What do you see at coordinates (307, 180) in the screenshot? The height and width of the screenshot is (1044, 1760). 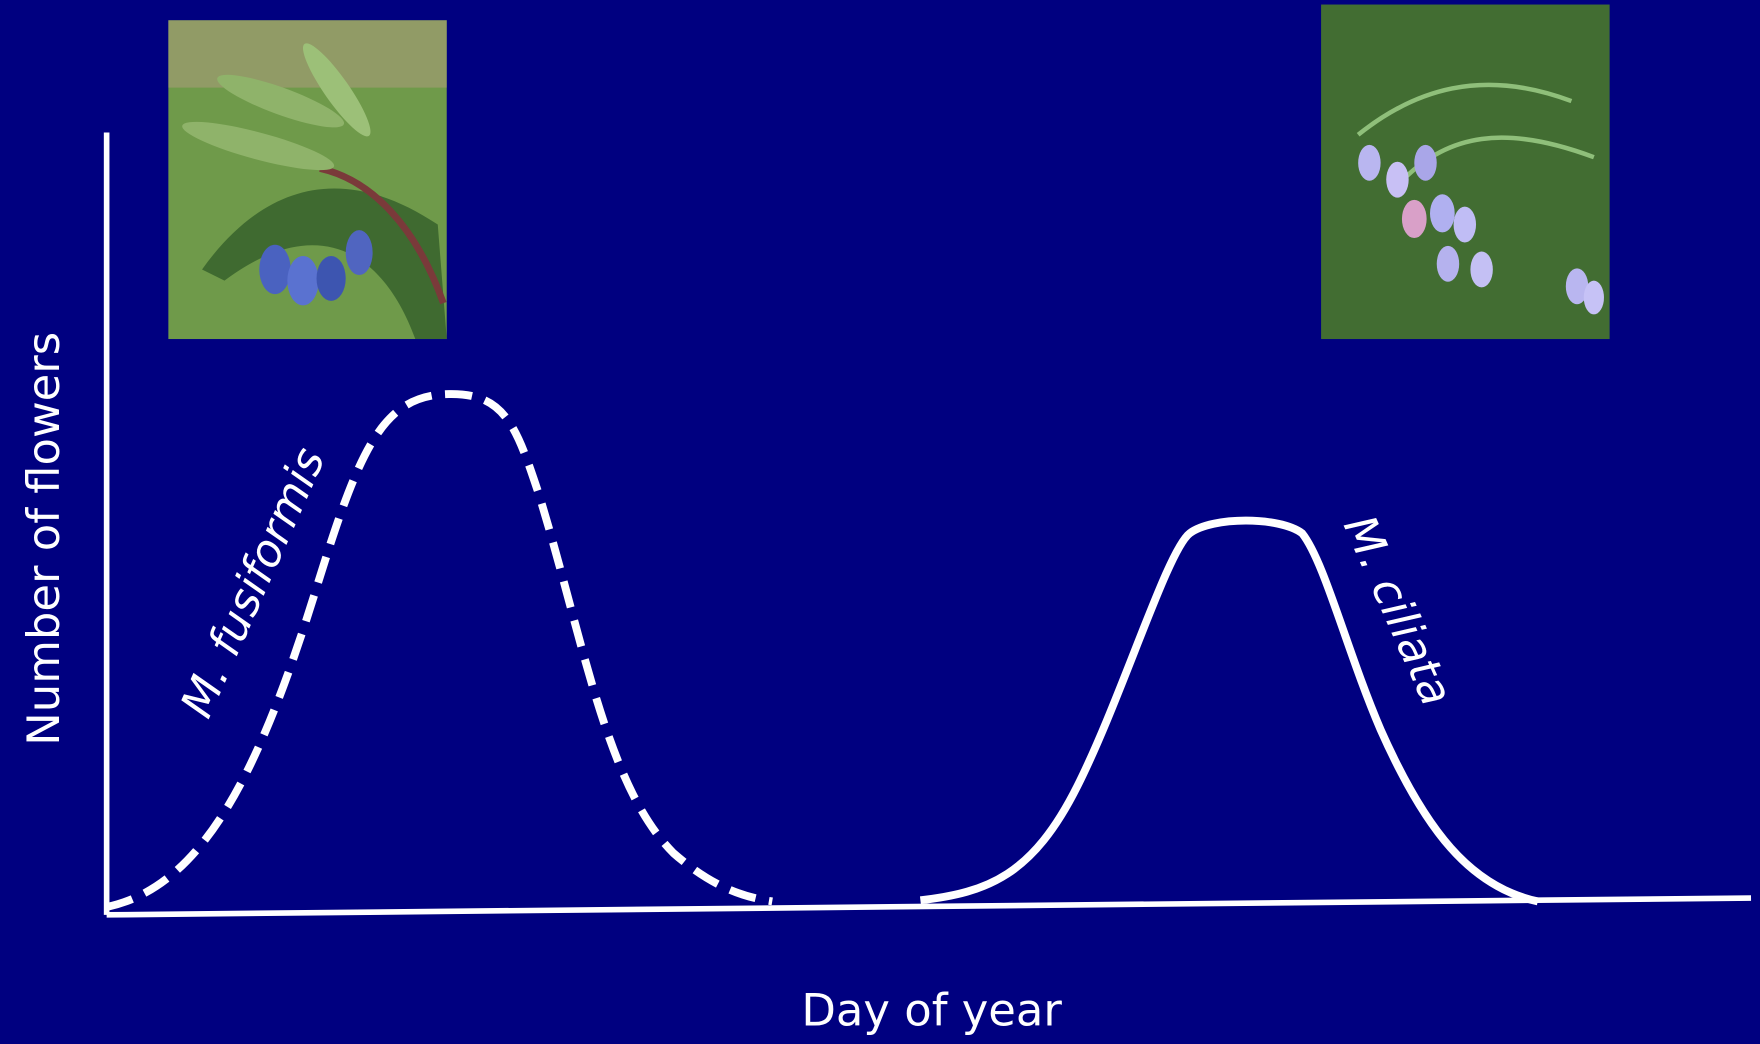 I see `photo-fusiformis` at bounding box center [307, 180].